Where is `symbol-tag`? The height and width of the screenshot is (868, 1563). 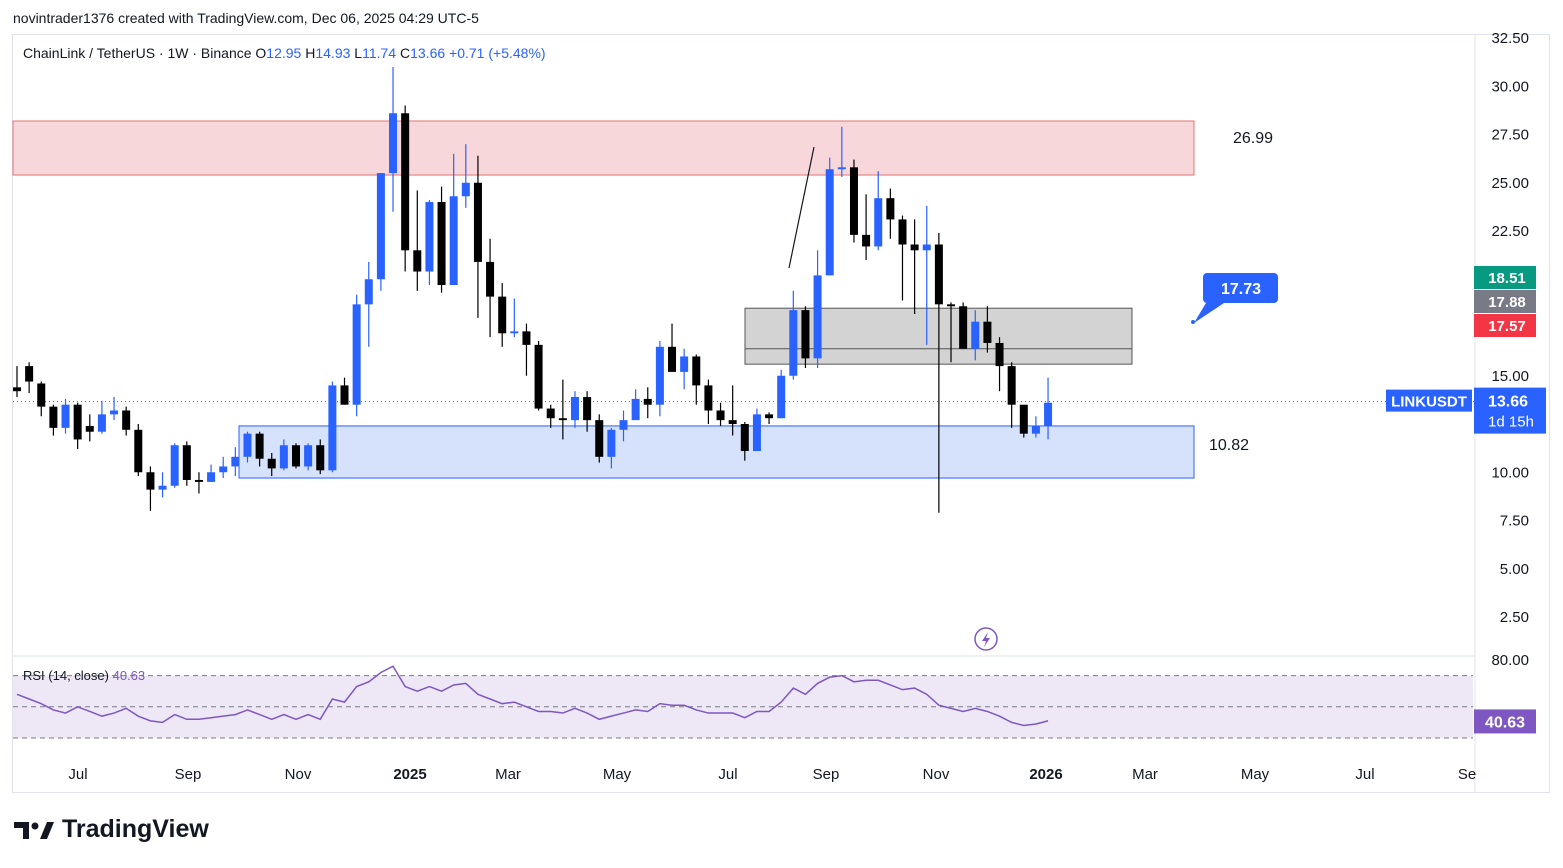 symbol-tag is located at coordinates (1429, 400).